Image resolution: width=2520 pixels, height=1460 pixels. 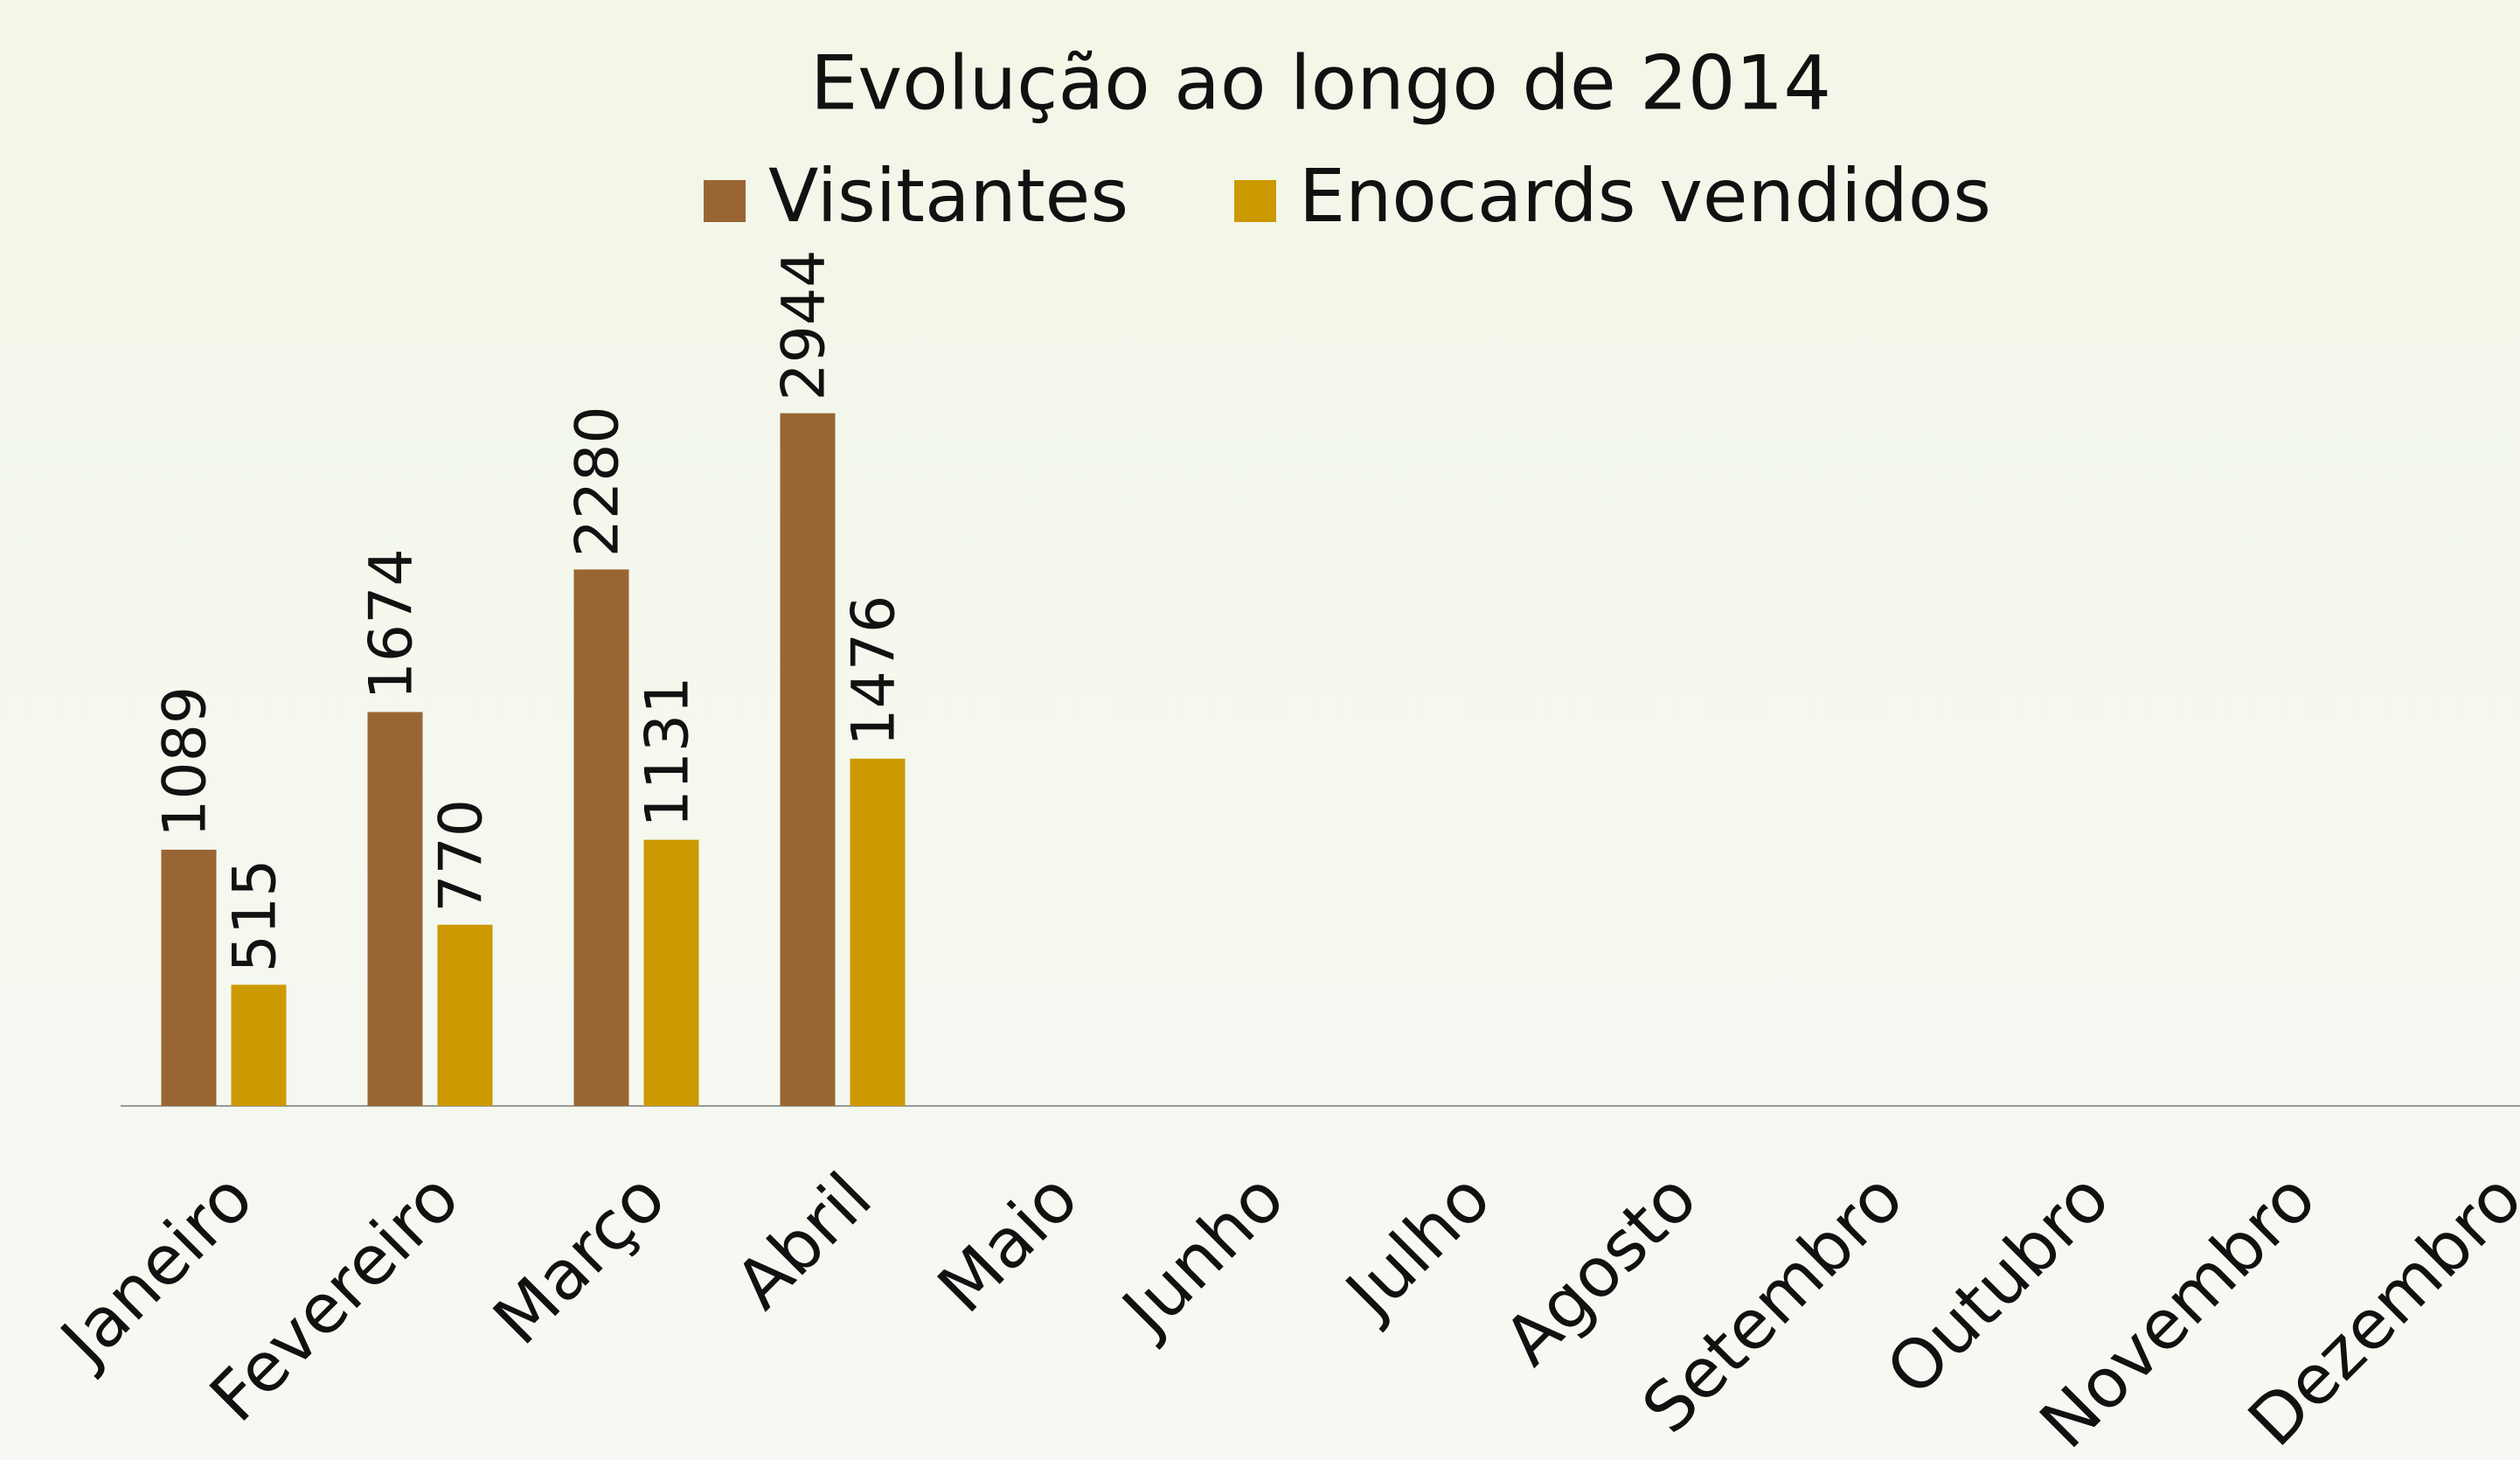 What do you see at coordinates (185, 762) in the screenshot?
I see `data-label: 1089` at bounding box center [185, 762].